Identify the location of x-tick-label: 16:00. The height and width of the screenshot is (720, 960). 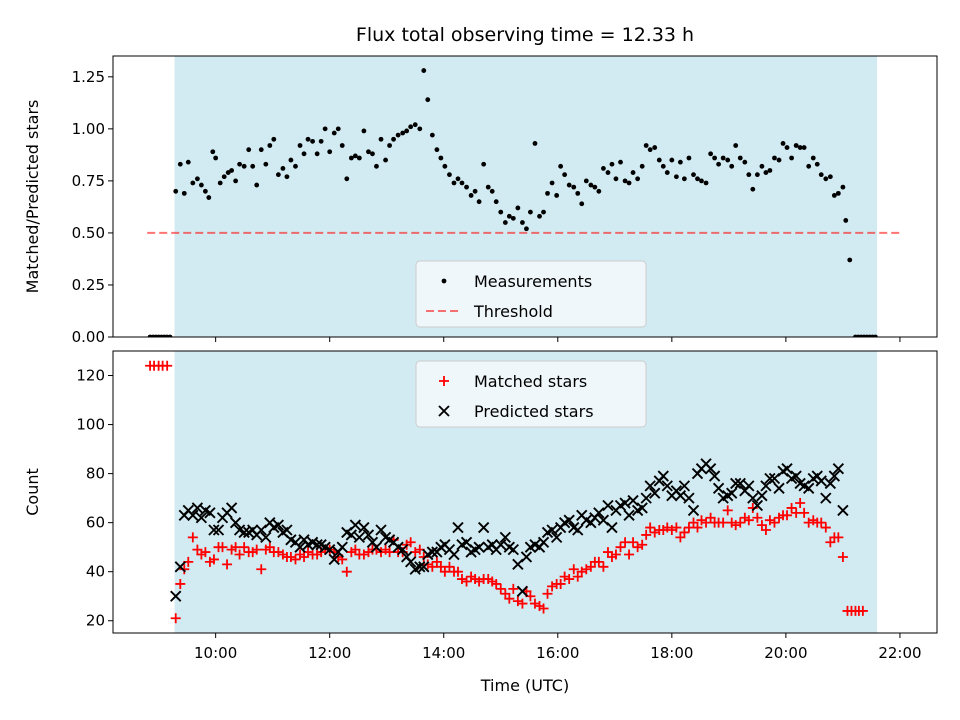
(557, 653).